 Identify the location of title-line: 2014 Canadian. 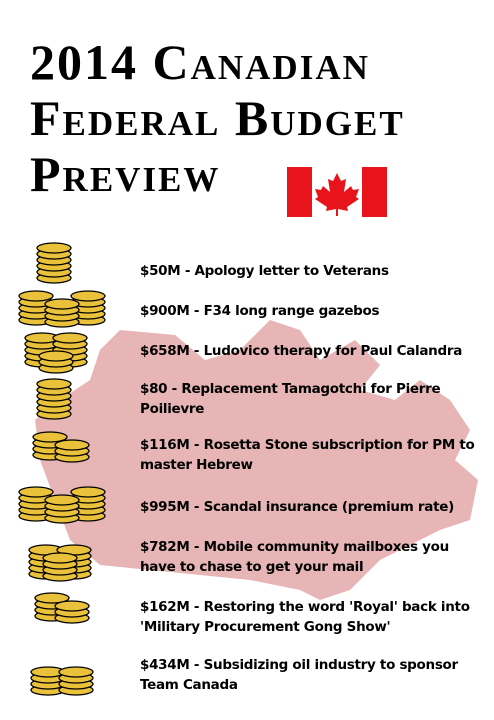
(200, 62).